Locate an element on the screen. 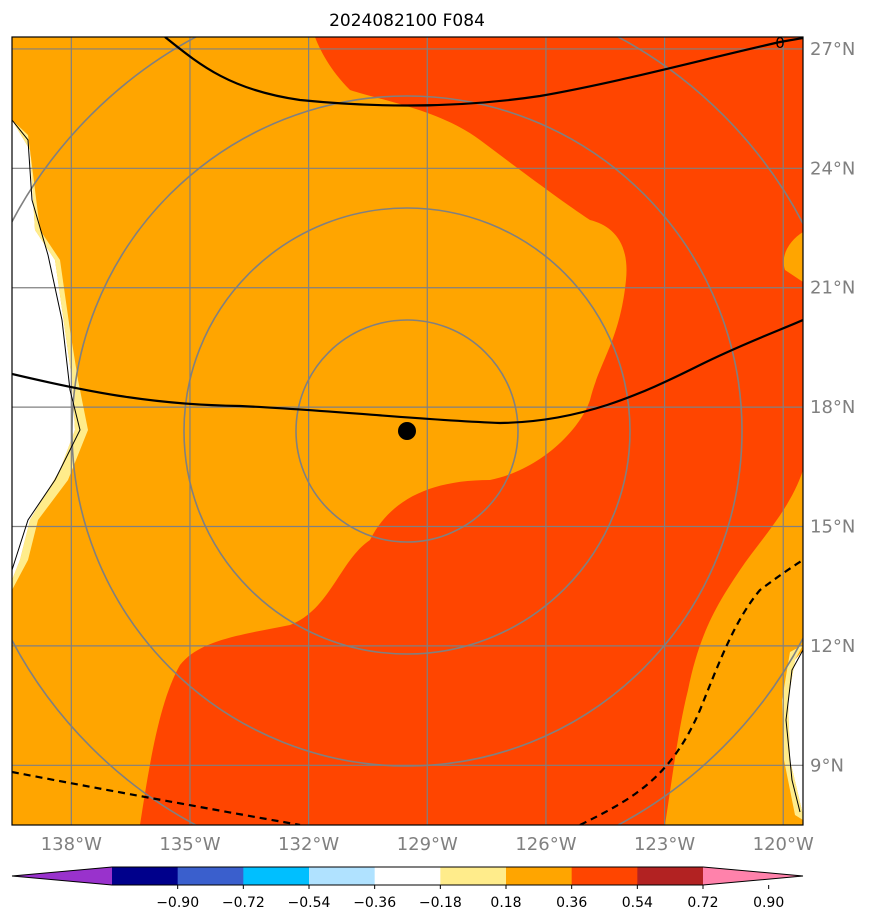  contour-label: 0 is located at coordinates (780, 43).